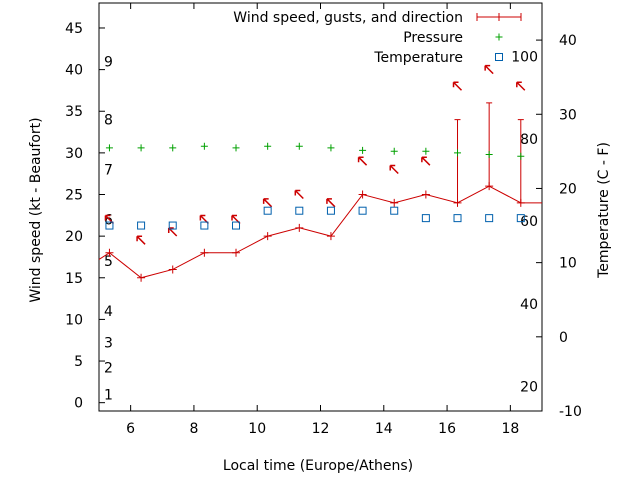 Image resolution: width=640 pixels, height=480 pixels. What do you see at coordinates (108, 121) in the screenshot?
I see `beaufort-label: 8` at bounding box center [108, 121].